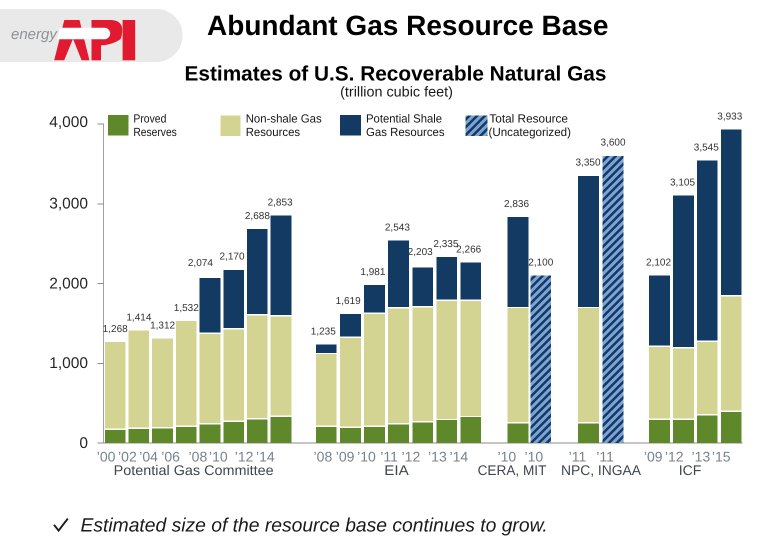 This screenshot has height=553, width=769. Describe the element at coordinates (162, 326) in the screenshot. I see `svg-text: 1,312` at that location.